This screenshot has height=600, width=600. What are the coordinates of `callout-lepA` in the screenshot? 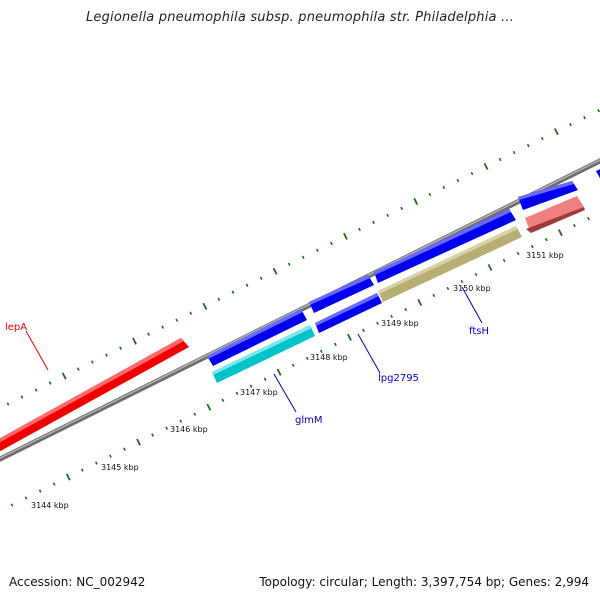 It's located at (37, 350).